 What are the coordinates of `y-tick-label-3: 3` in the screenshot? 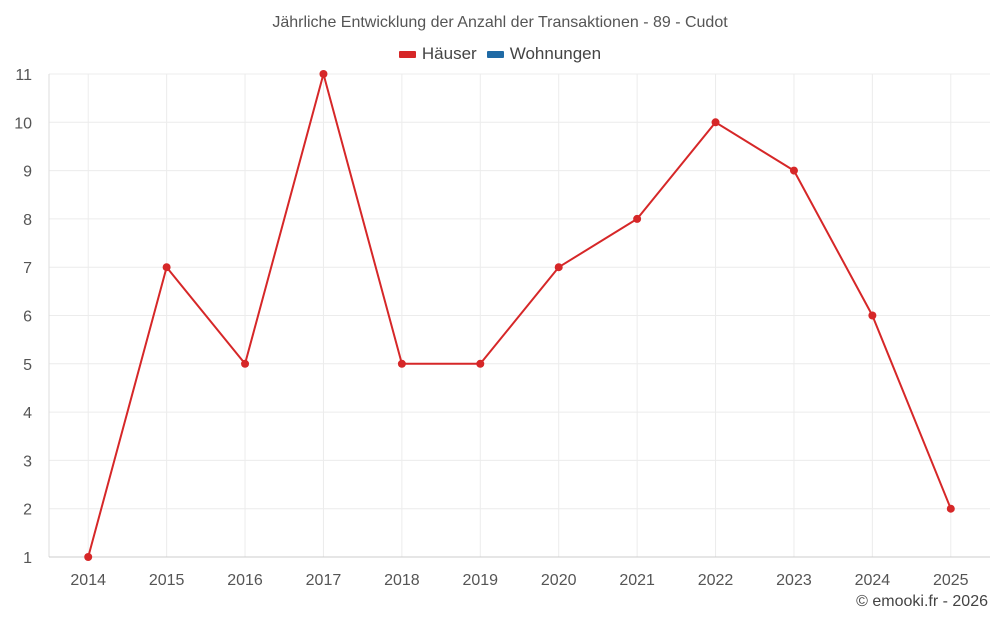 It's located at (27, 461).